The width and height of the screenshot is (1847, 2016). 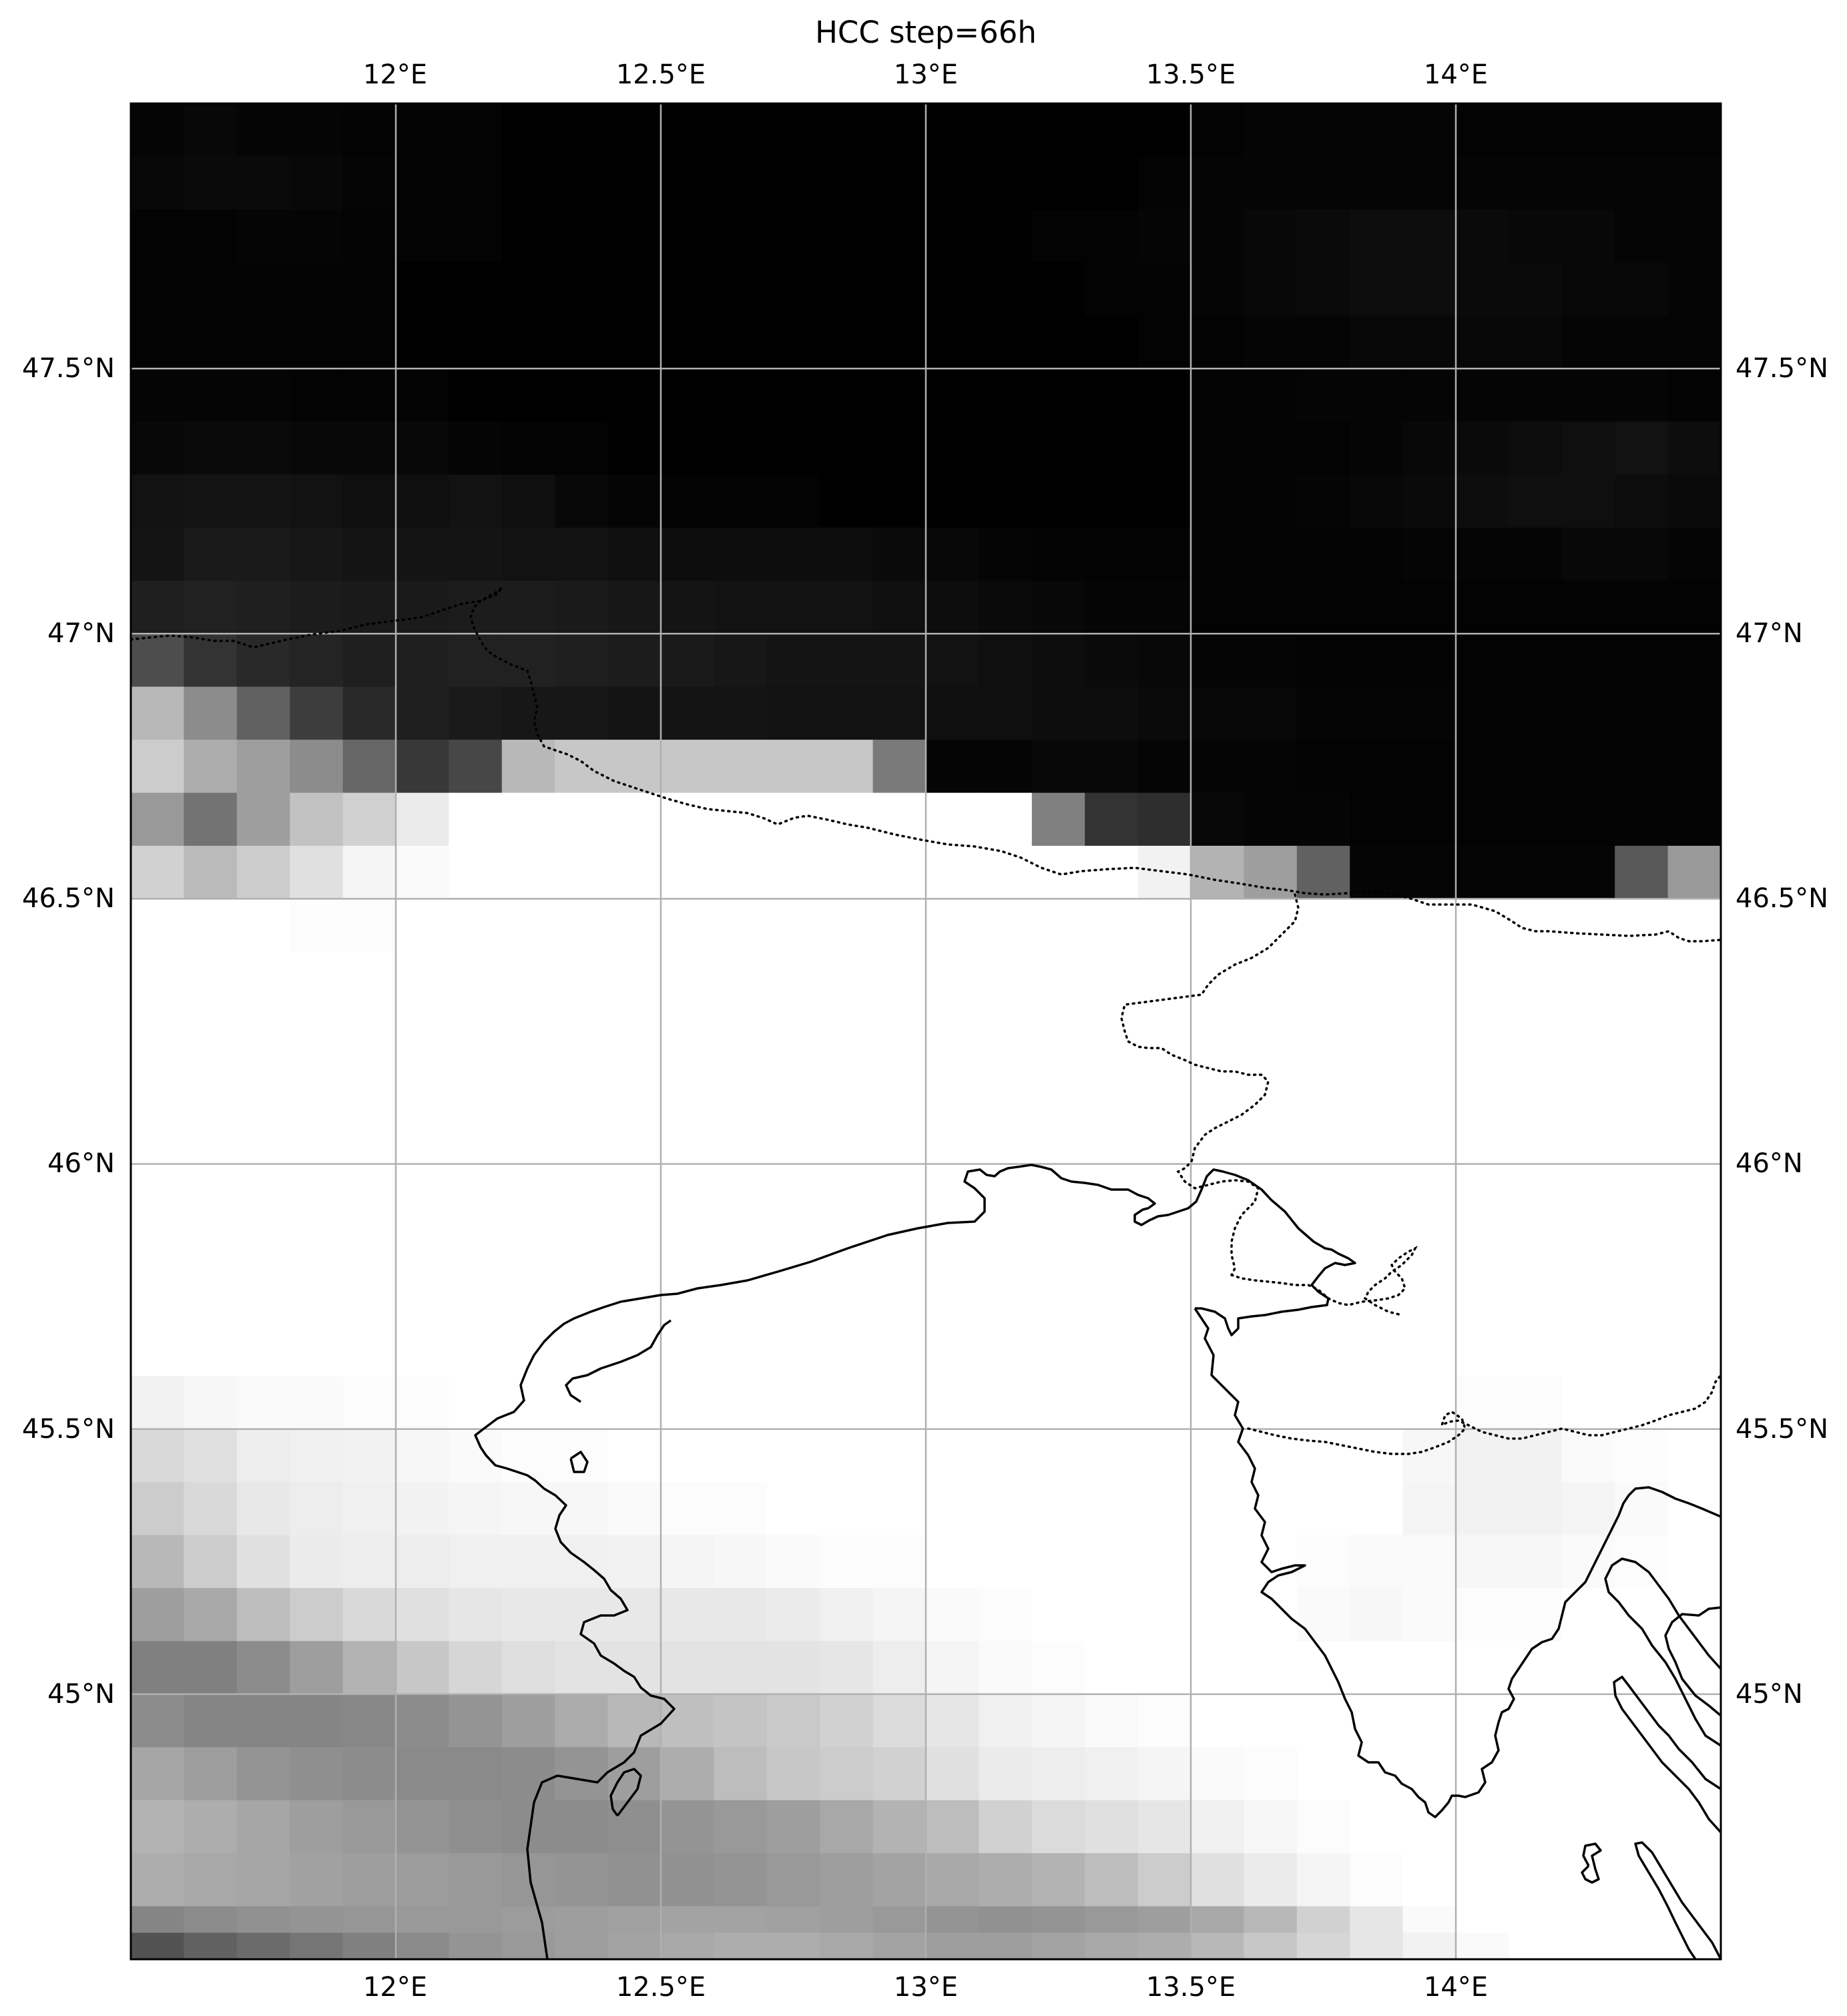 I want to click on coastline-cres, so click(x=1667, y=1755).